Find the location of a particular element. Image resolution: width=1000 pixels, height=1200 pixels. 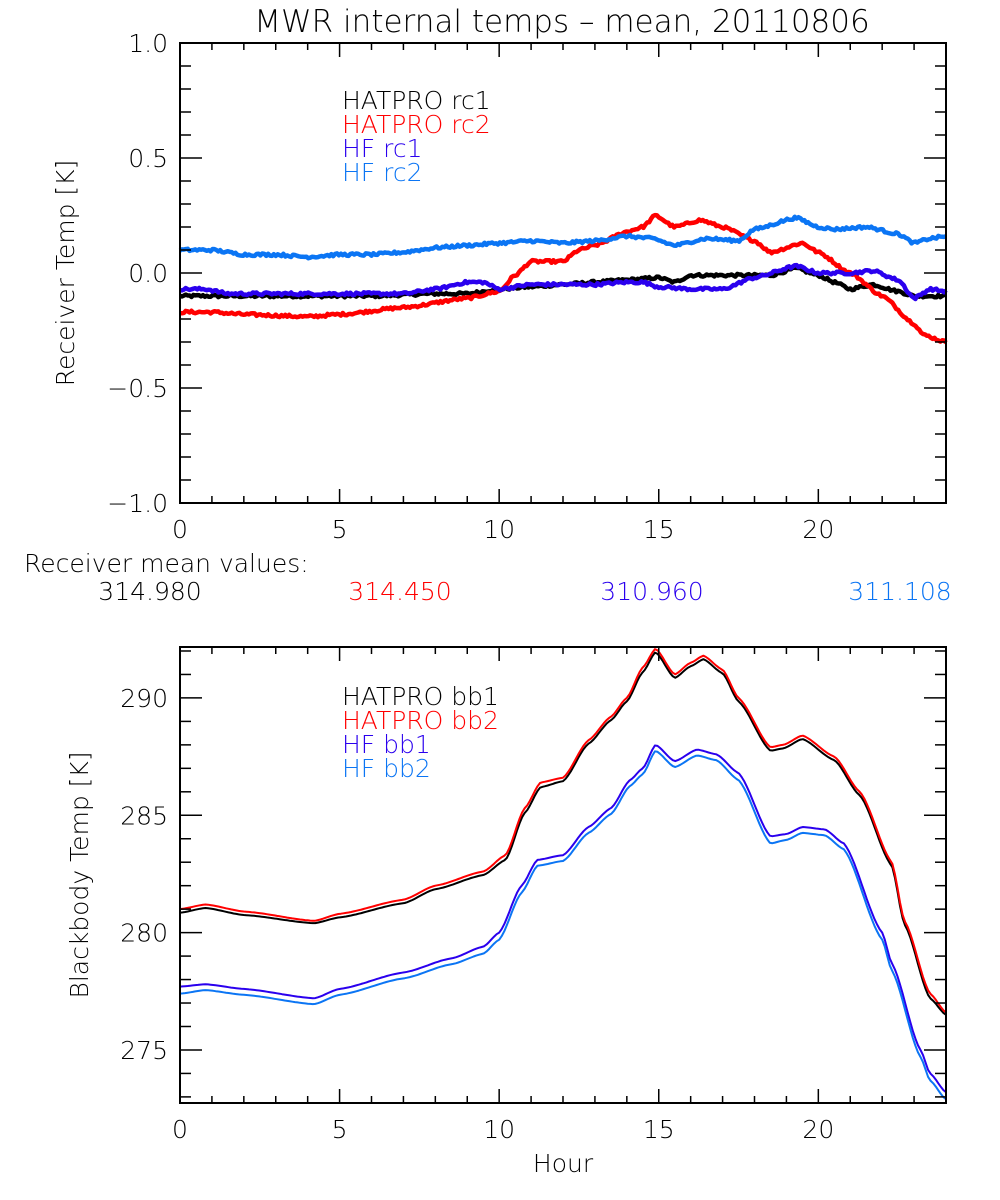

blackbody-legend: HATPRO bb1 HATPRO bb2 HF bb1 HF bb2 is located at coordinates (420, 732).